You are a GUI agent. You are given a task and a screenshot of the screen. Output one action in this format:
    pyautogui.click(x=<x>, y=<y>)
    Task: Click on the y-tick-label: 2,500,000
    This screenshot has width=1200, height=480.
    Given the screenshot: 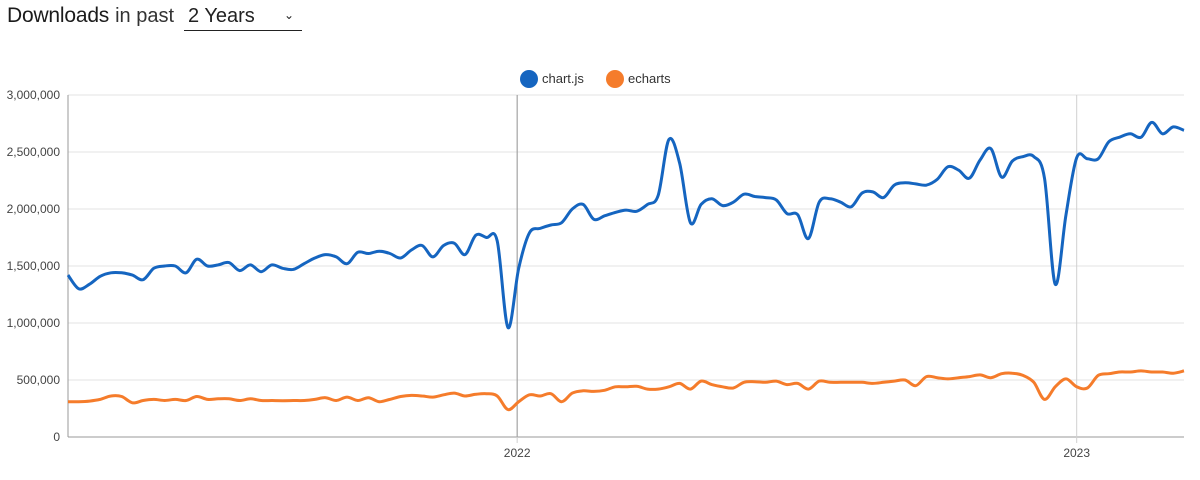 What is the action you would take?
    pyautogui.click(x=34, y=152)
    